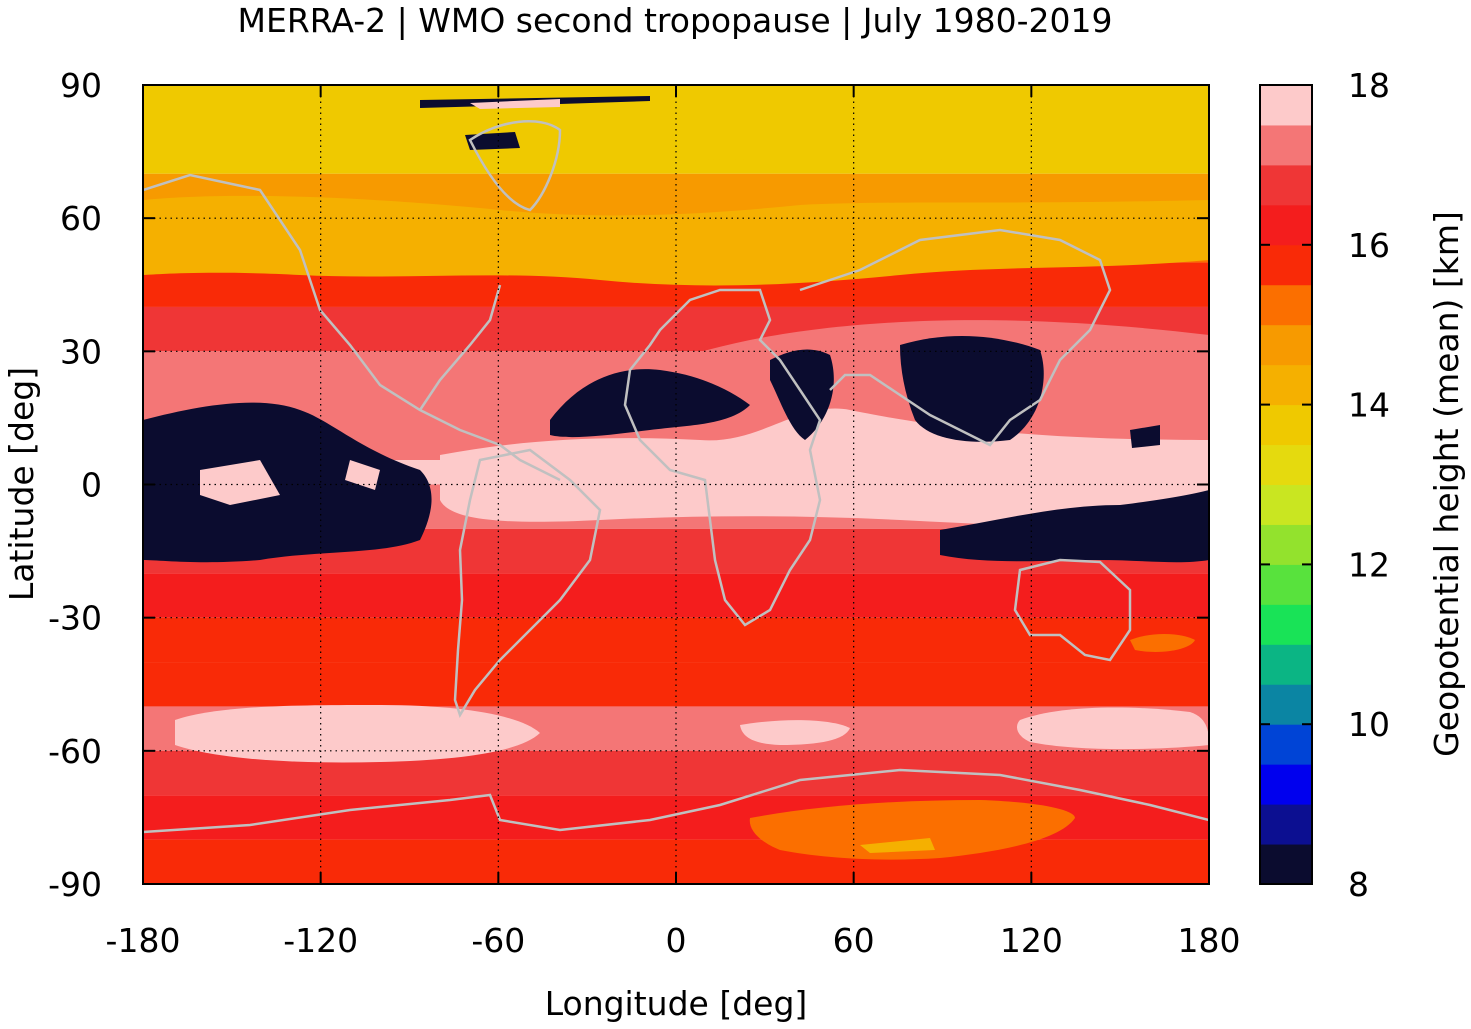 This screenshot has width=1471, height=1029. I want to click on asia-coast, so click(955, 337).